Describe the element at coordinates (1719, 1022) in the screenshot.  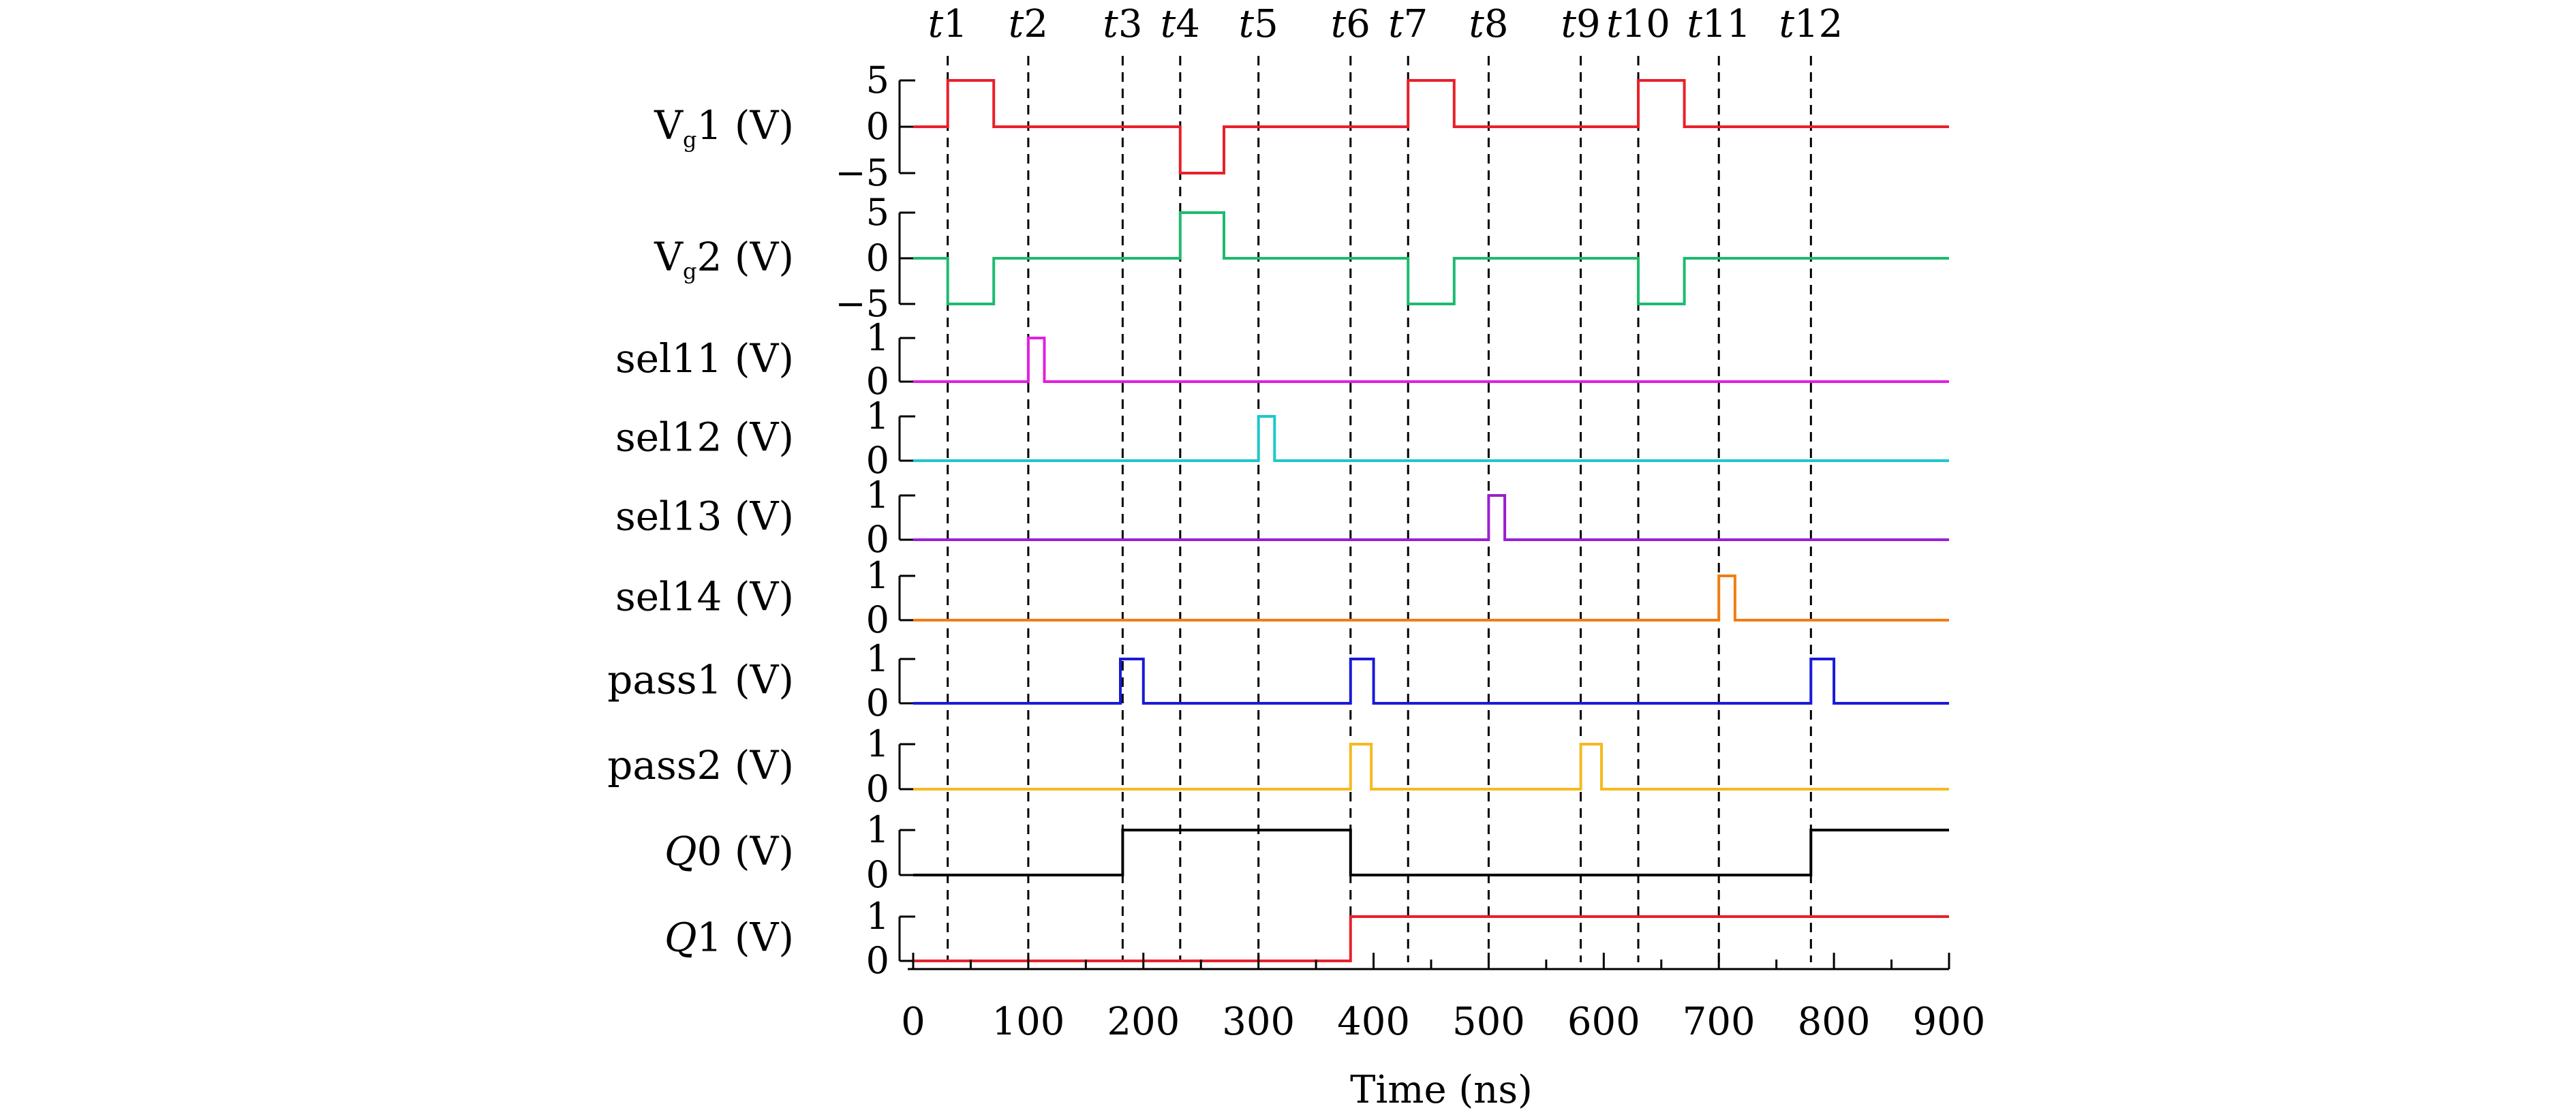
I see `x-tick-label: 700` at that location.